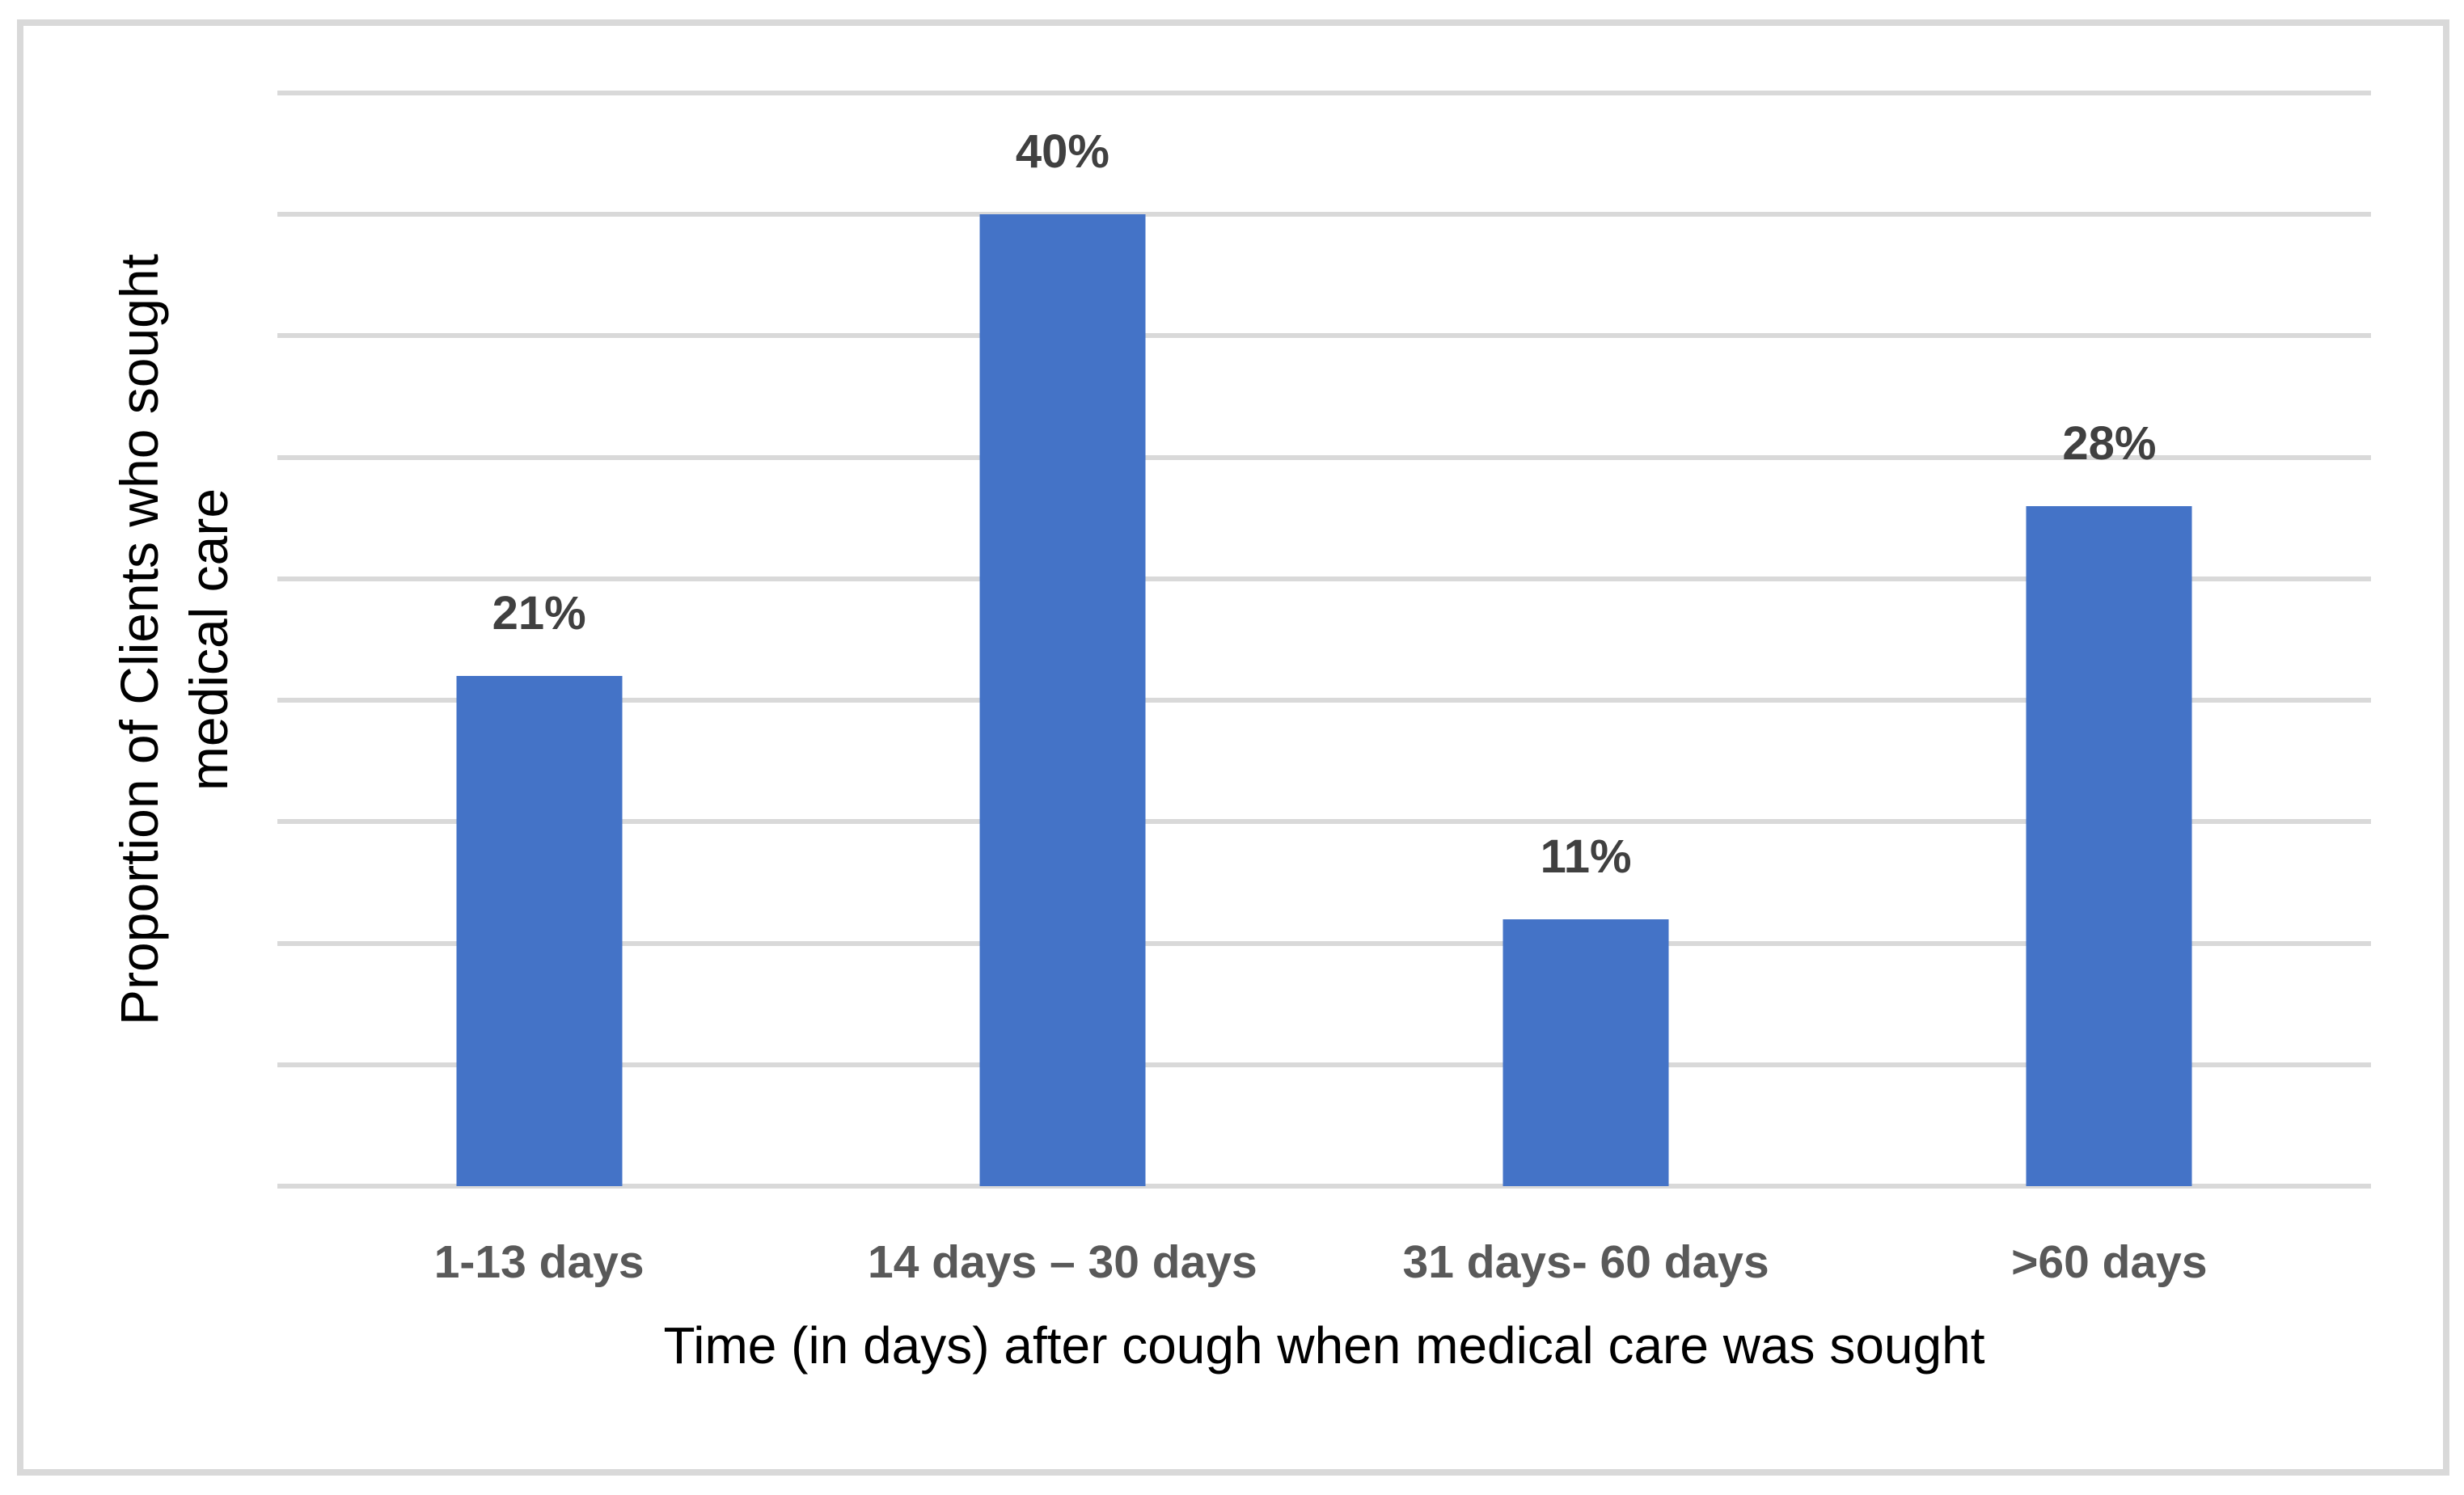 Image resolution: width=2464 pixels, height=1495 pixels. What do you see at coordinates (1585, 1052) in the screenshot?
I see `bar-31 days- 60 days` at bounding box center [1585, 1052].